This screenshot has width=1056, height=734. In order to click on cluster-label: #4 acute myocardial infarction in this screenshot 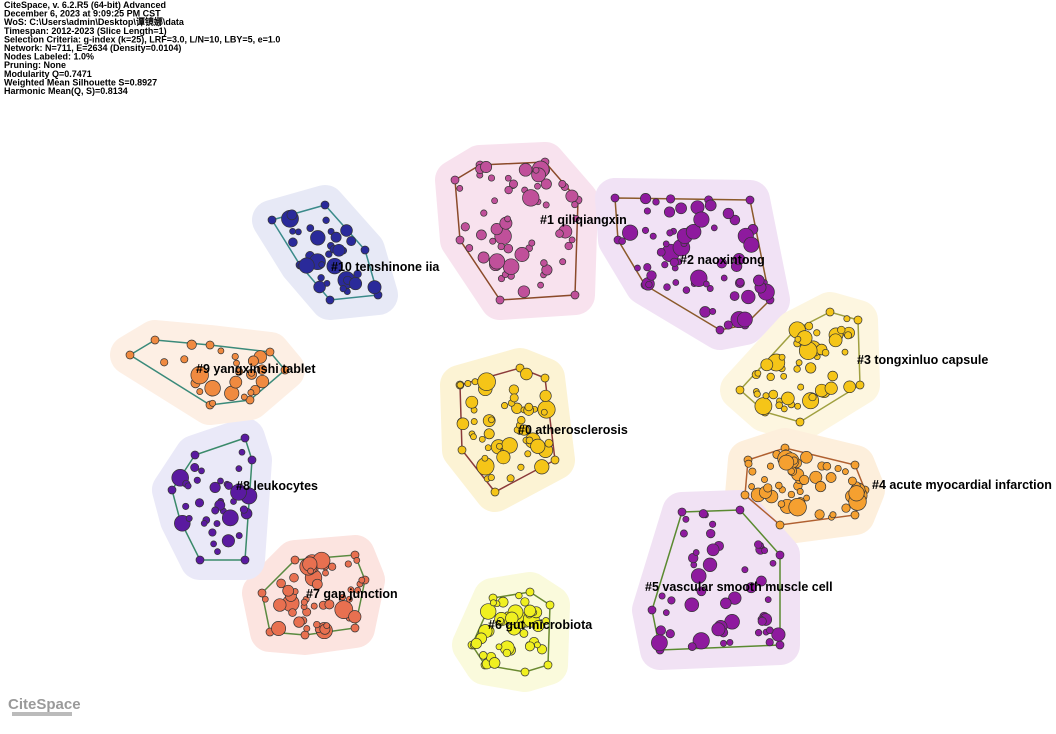, I will do `click(962, 485)`.